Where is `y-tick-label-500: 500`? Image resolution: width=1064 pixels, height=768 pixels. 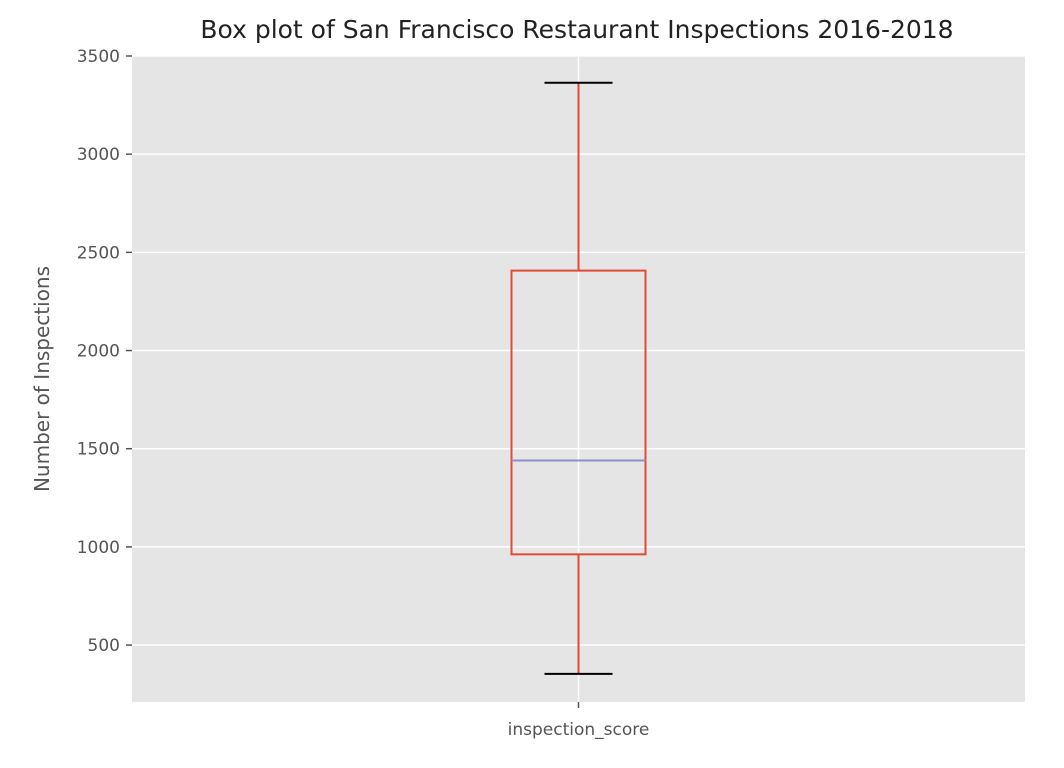
y-tick-label-500: 500 is located at coordinates (104, 646).